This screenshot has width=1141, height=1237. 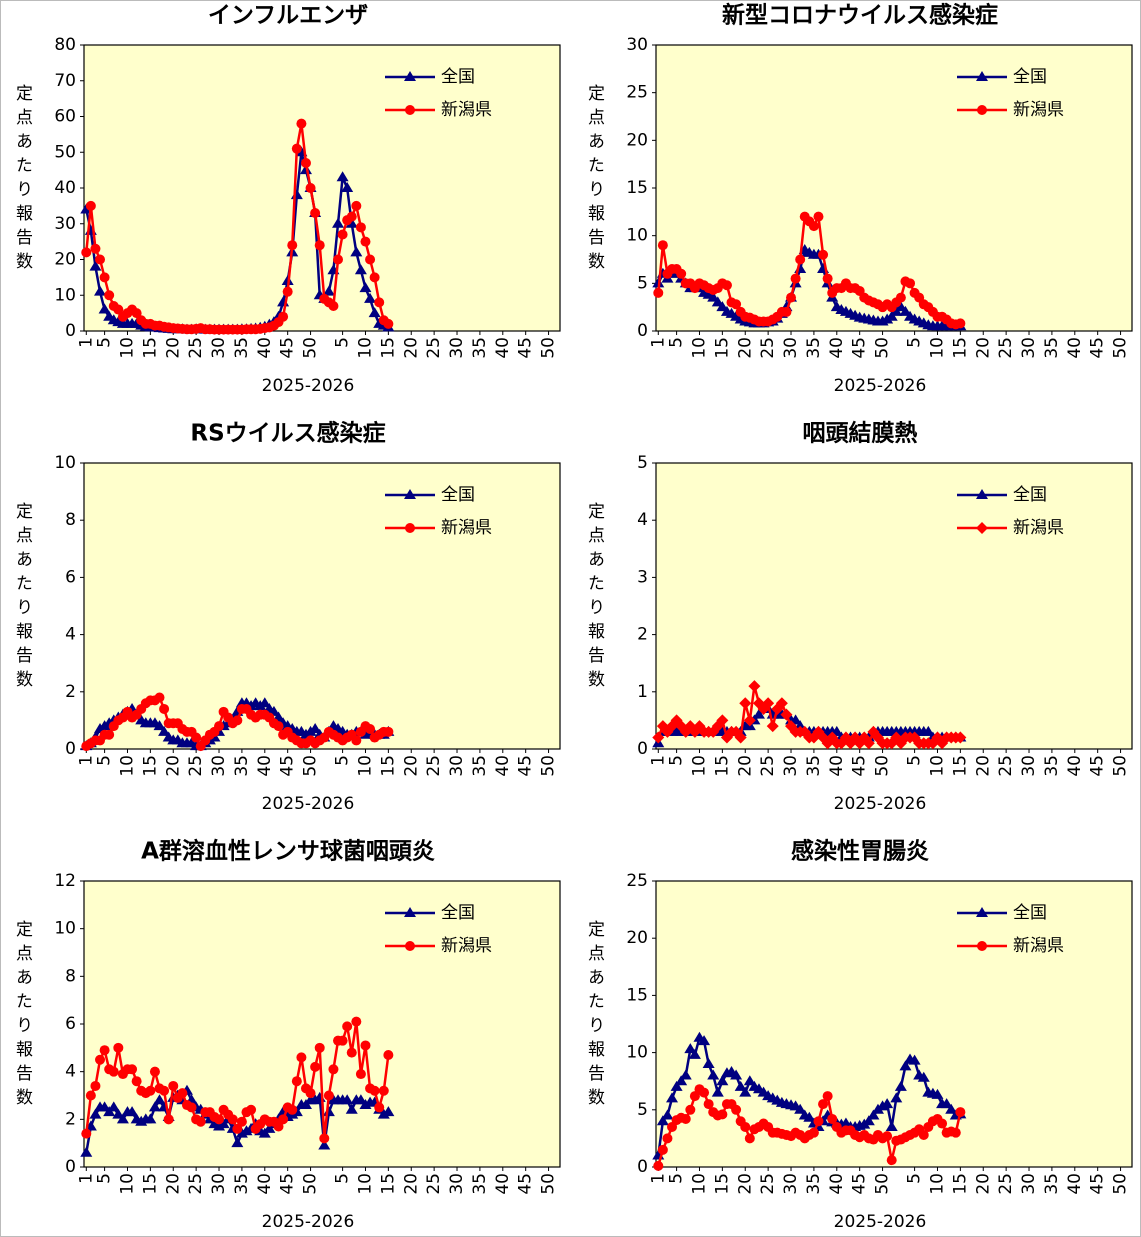 I want to click on y-tick-label: 0, so click(x=70, y=1167).